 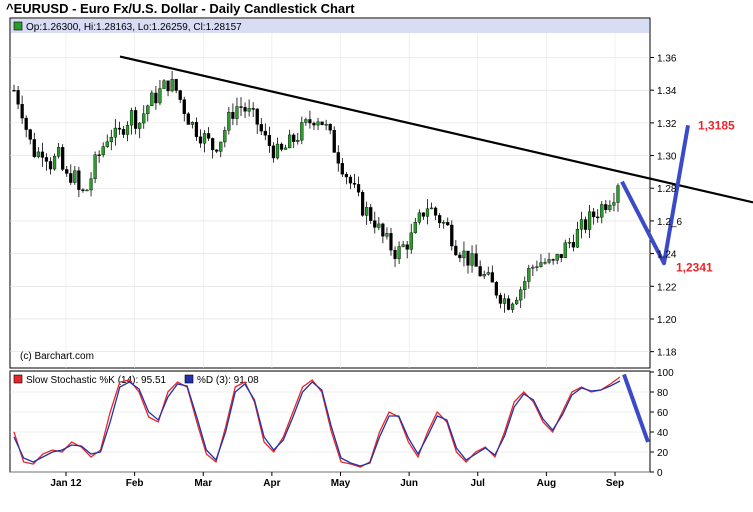 What do you see at coordinates (665, 373) in the screenshot?
I see `stoch-tick-label: 100` at bounding box center [665, 373].